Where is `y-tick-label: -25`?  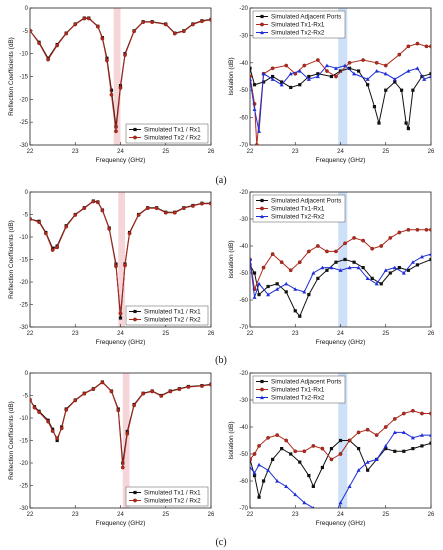
y-tick-label: -25 is located at coordinates (23, 123).